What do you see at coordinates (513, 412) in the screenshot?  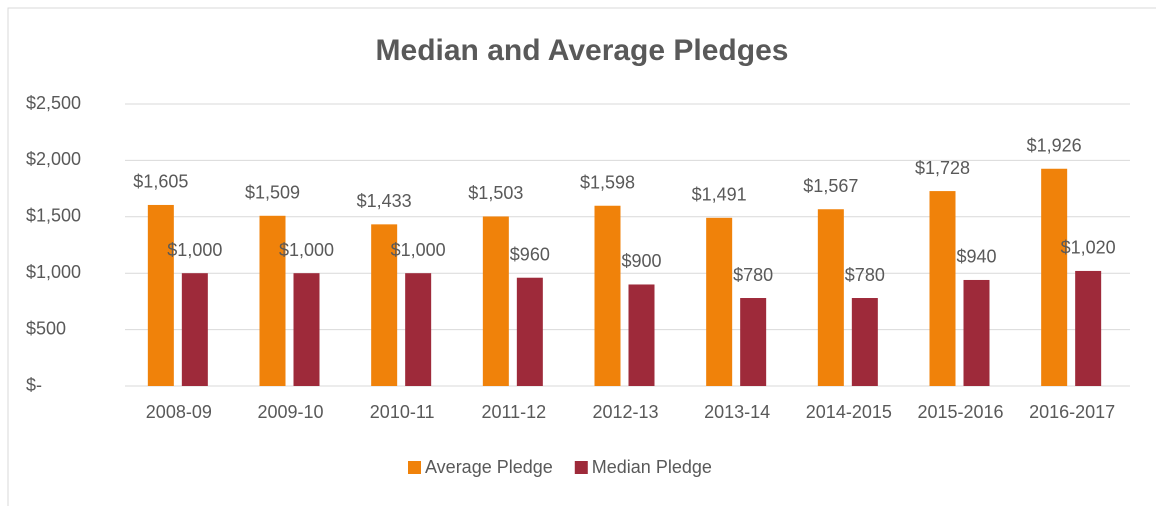 I see `x-tick-label: 2011-12` at bounding box center [513, 412].